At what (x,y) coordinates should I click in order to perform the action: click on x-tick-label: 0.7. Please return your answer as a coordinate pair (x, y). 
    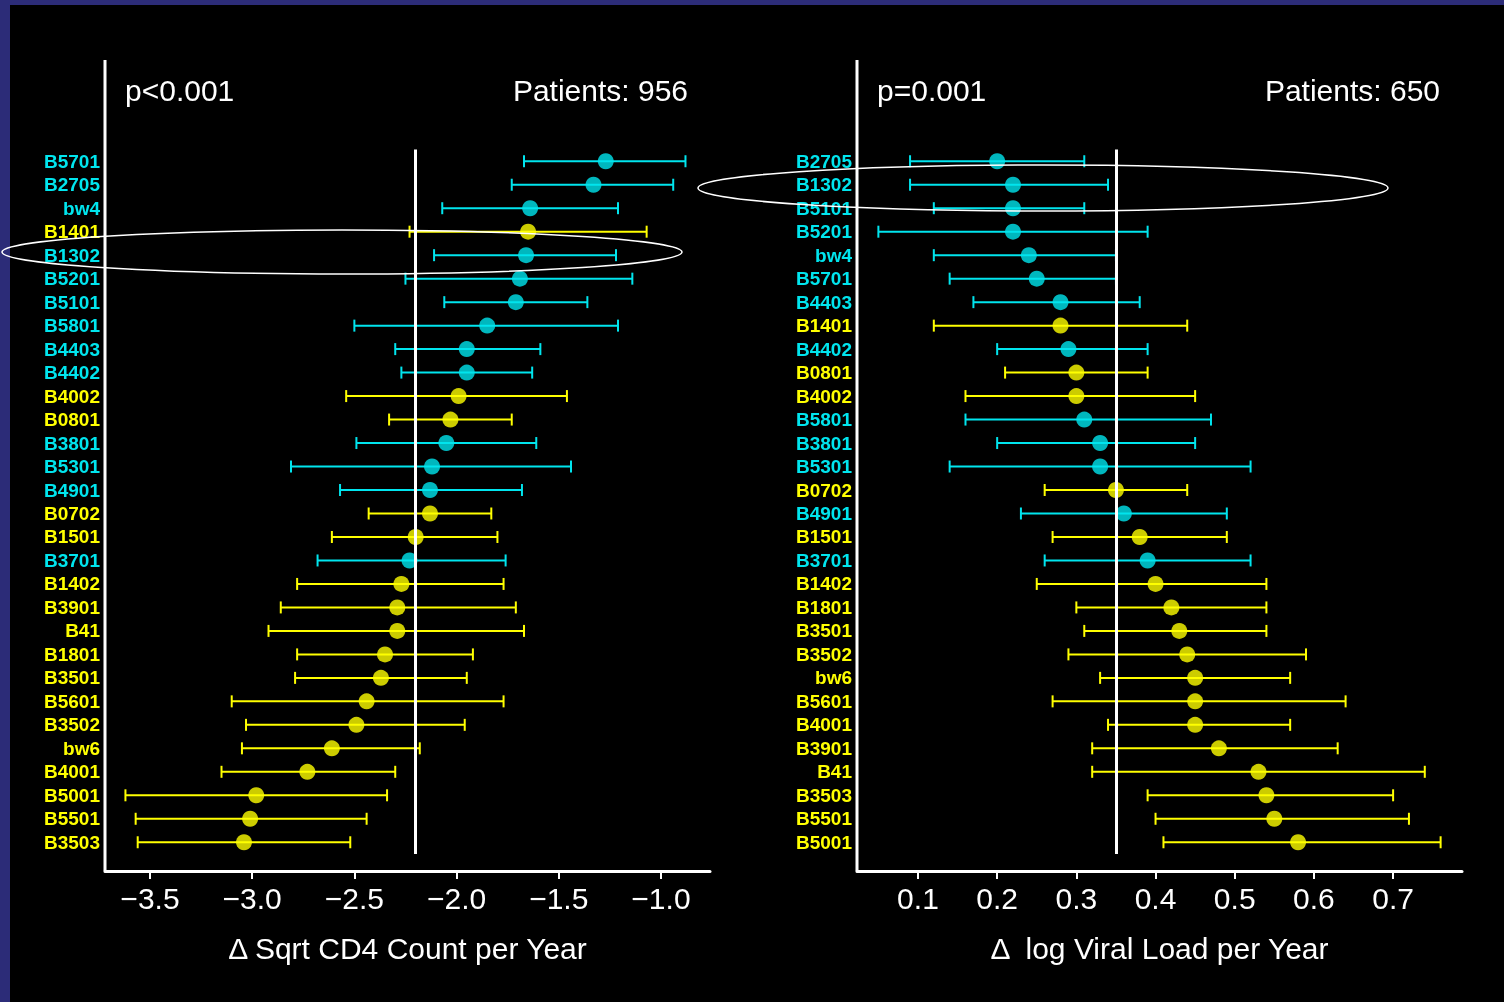
    Looking at the image, I should click on (1393, 898).